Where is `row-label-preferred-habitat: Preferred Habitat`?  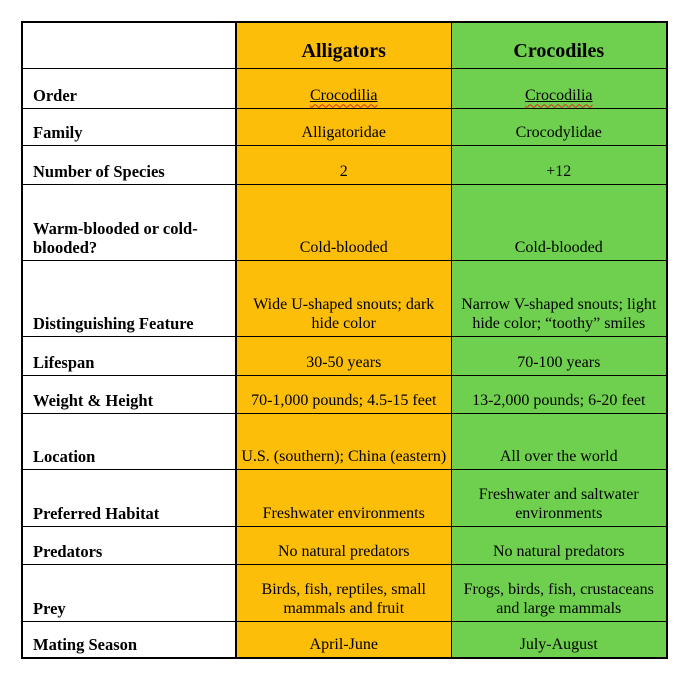 row-label-preferred-habitat: Preferred Habitat is located at coordinates (129, 497).